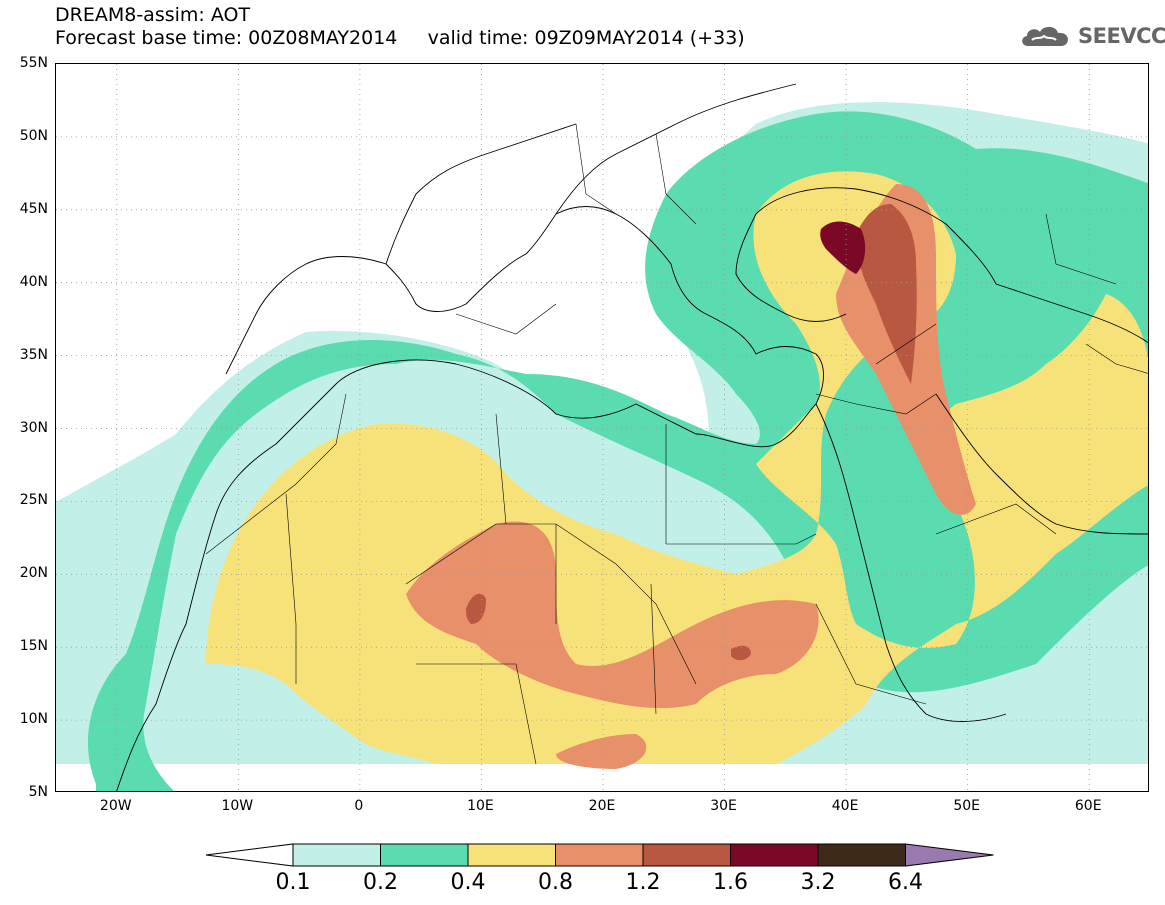  What do you see at coordinates (818, 882) in the screenshot?
I see `colorbar-label: 3.2` at bounding box center [818, 882].